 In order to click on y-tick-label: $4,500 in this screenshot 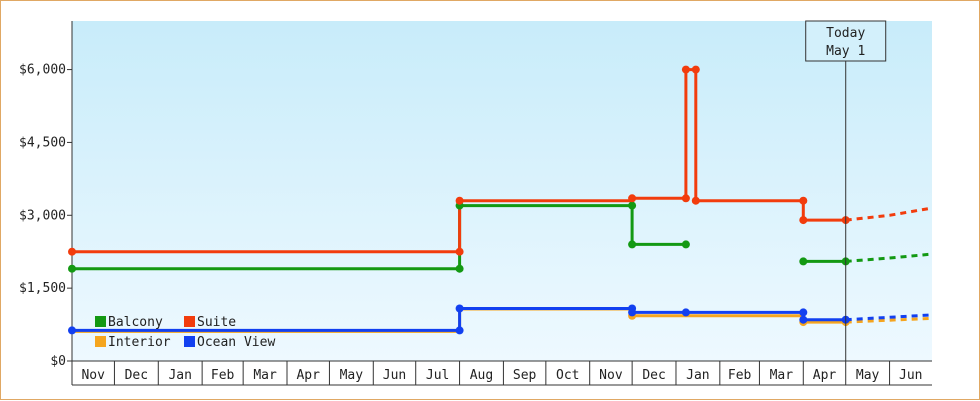, I will do `click(42, 142)`.